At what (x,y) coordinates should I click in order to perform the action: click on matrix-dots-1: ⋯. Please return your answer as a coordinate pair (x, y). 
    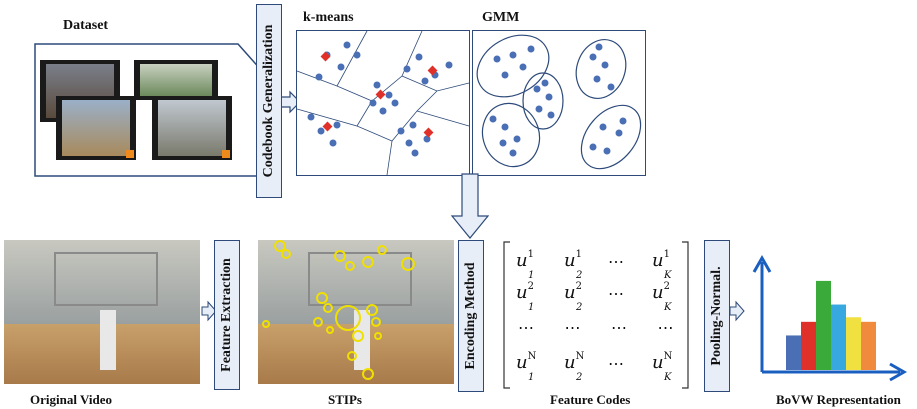
    Looking at the image, I should click on (616, 261).